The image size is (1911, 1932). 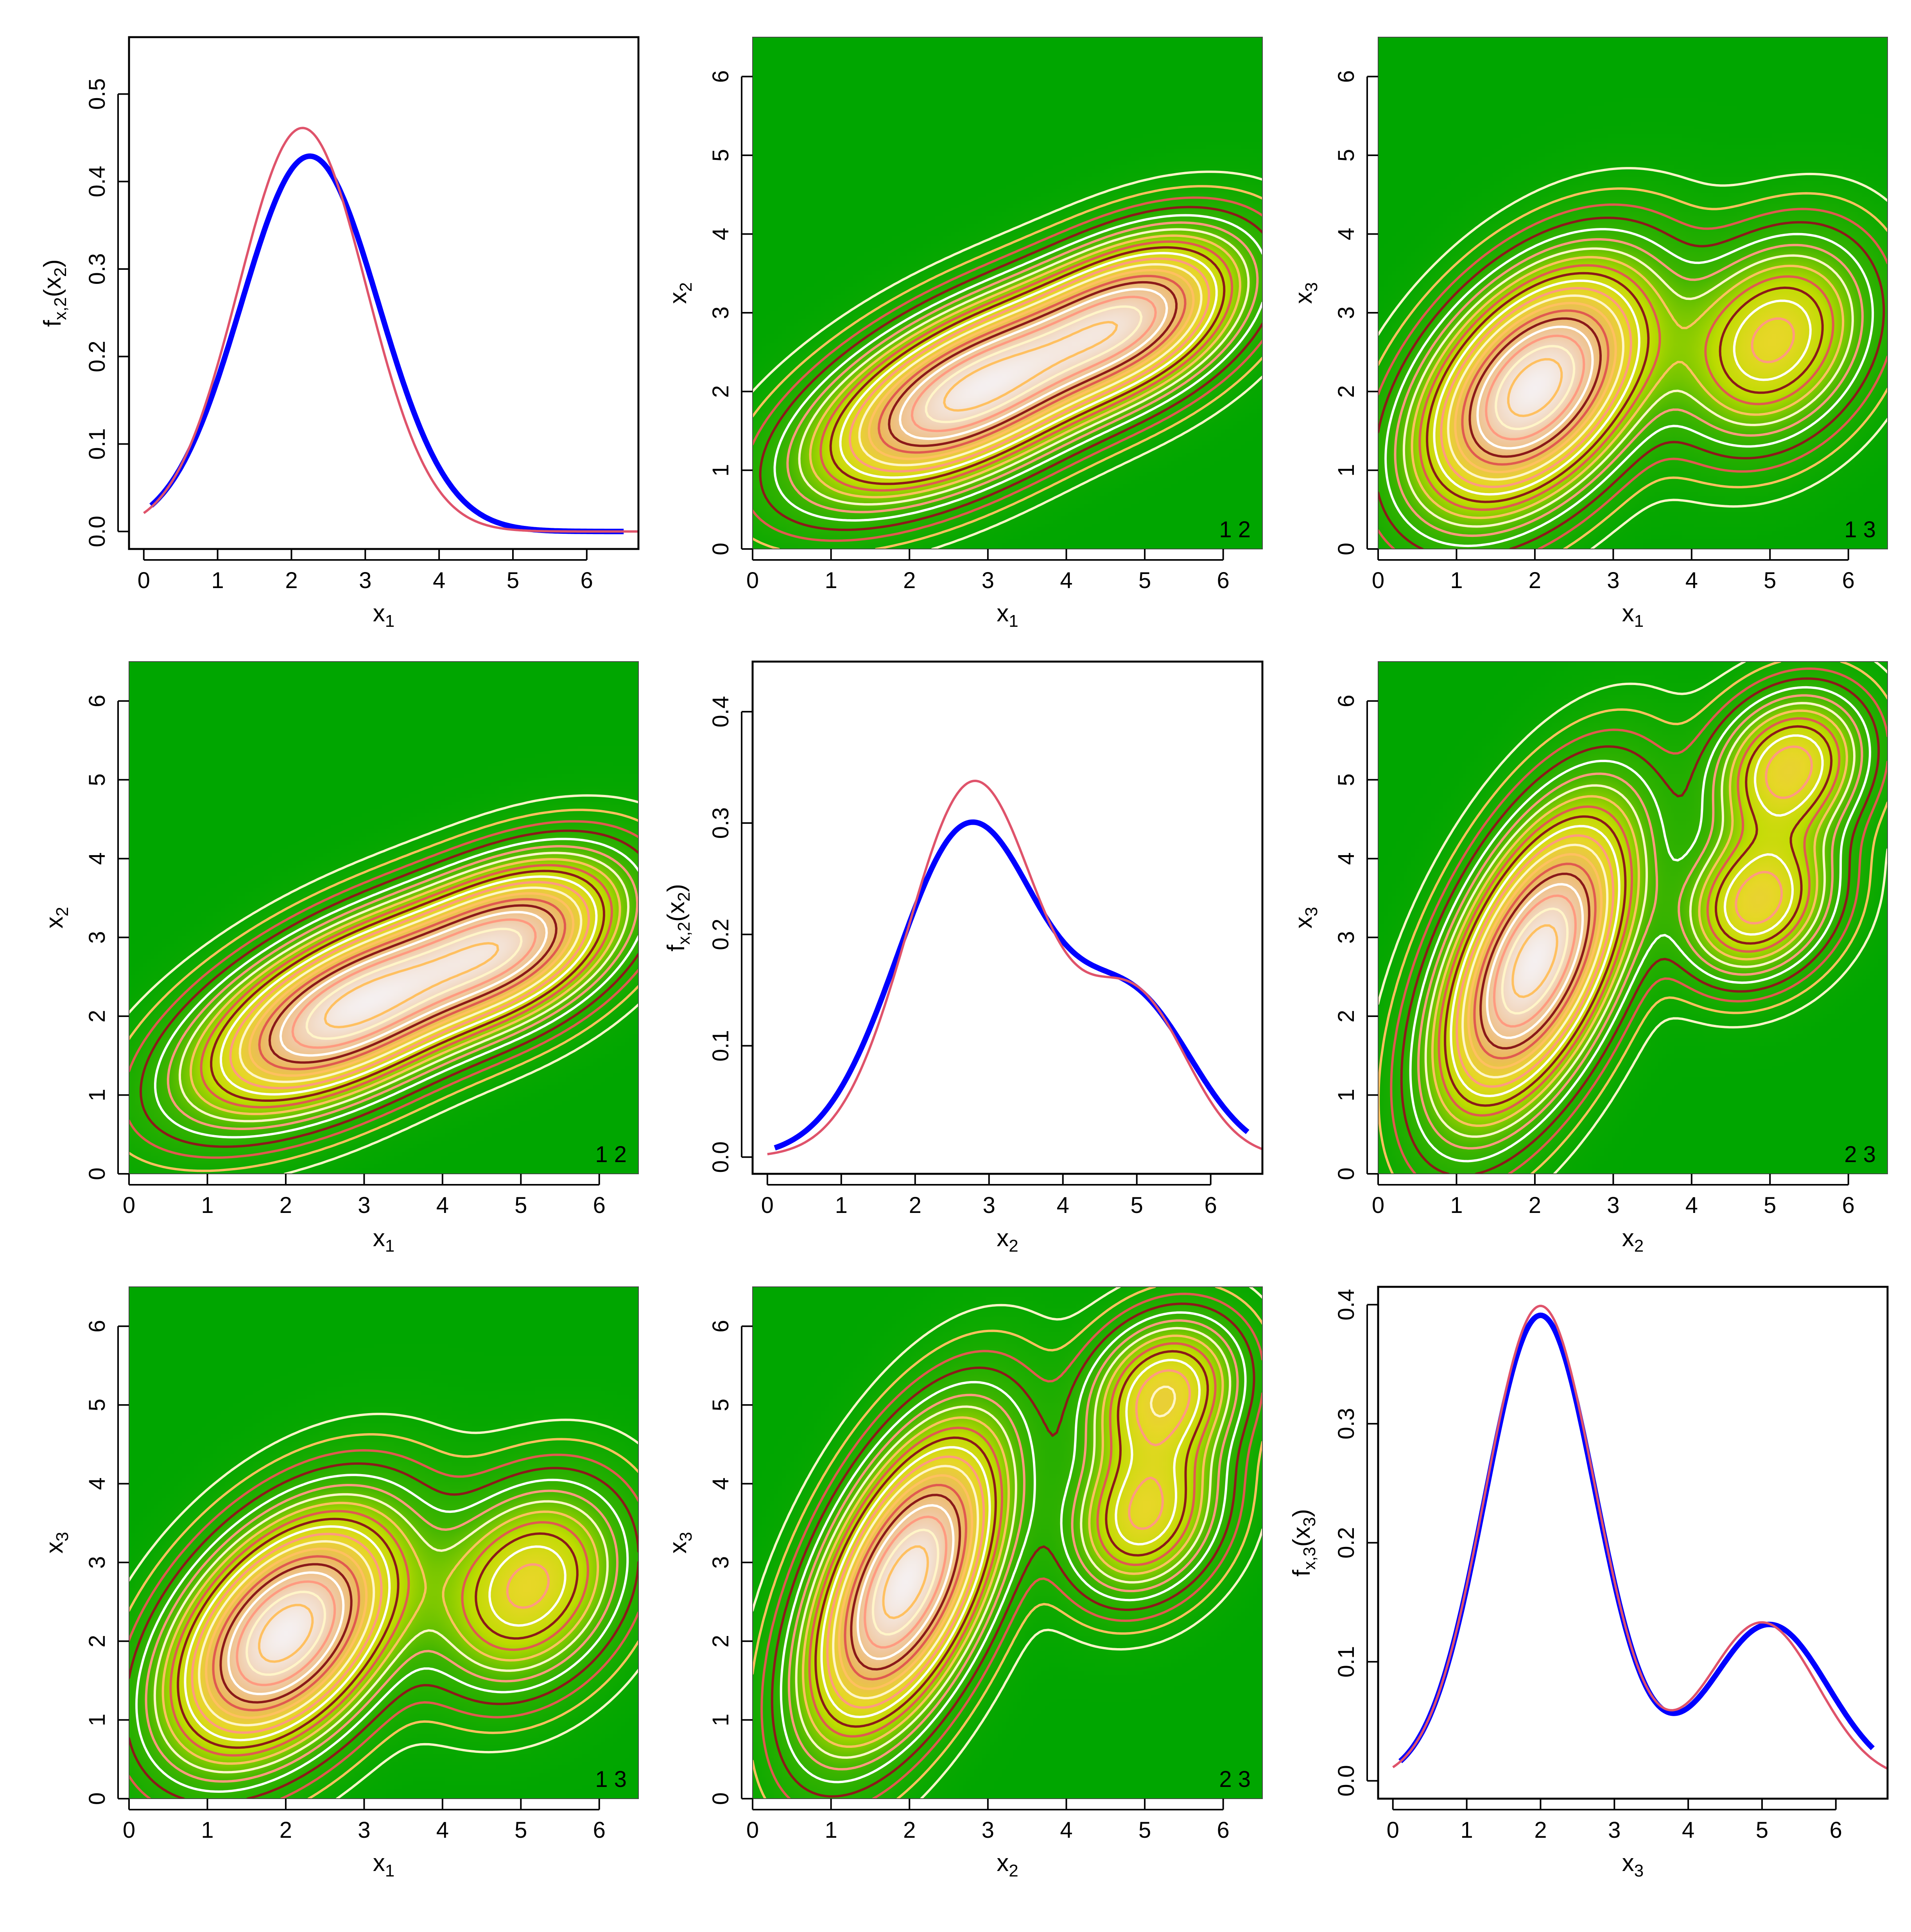 What do you see at coordinates (1860, 1154) in the screenshot?
I see `panel-pair-label: 2 3` at bounding box center [1860, 1154].